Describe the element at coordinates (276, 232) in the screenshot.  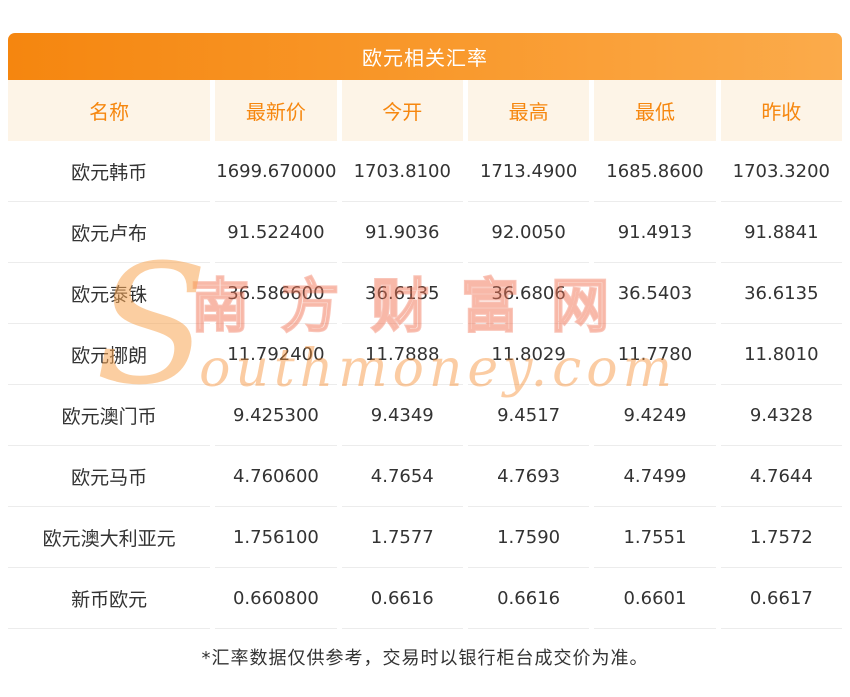
I see `latest-price-cell: 91.522400` at that location.